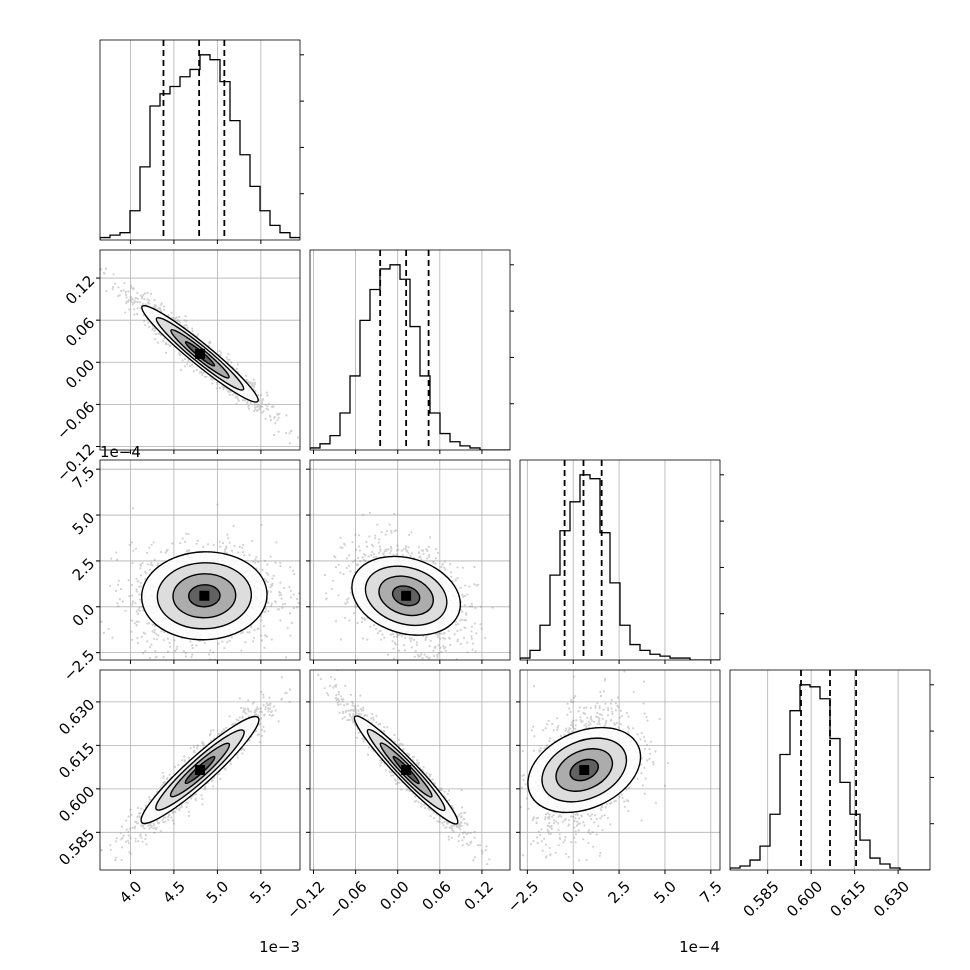 This screenshot has width=970, height=970. What do you see at coordinates (261, 892) in the screenshot?
I see `x-tick-label: 5.5` at bounding box center [261, 892].